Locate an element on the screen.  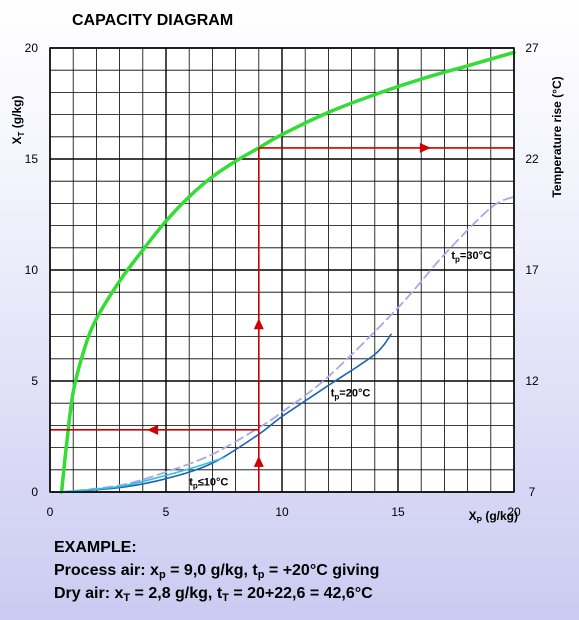
y-tick-label: 5 is located at coordinates (34, 381).